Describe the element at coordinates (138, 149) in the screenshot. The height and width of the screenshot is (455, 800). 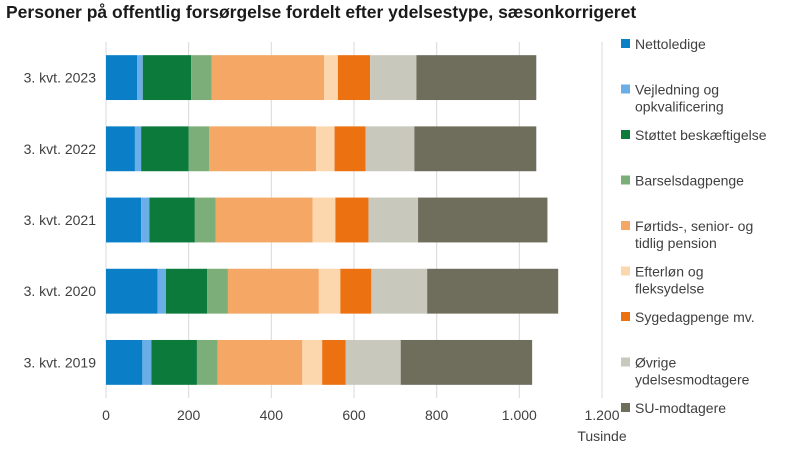
I see `bar-vejledning-og-opkvalificering-3-kvt-2022` at that location.